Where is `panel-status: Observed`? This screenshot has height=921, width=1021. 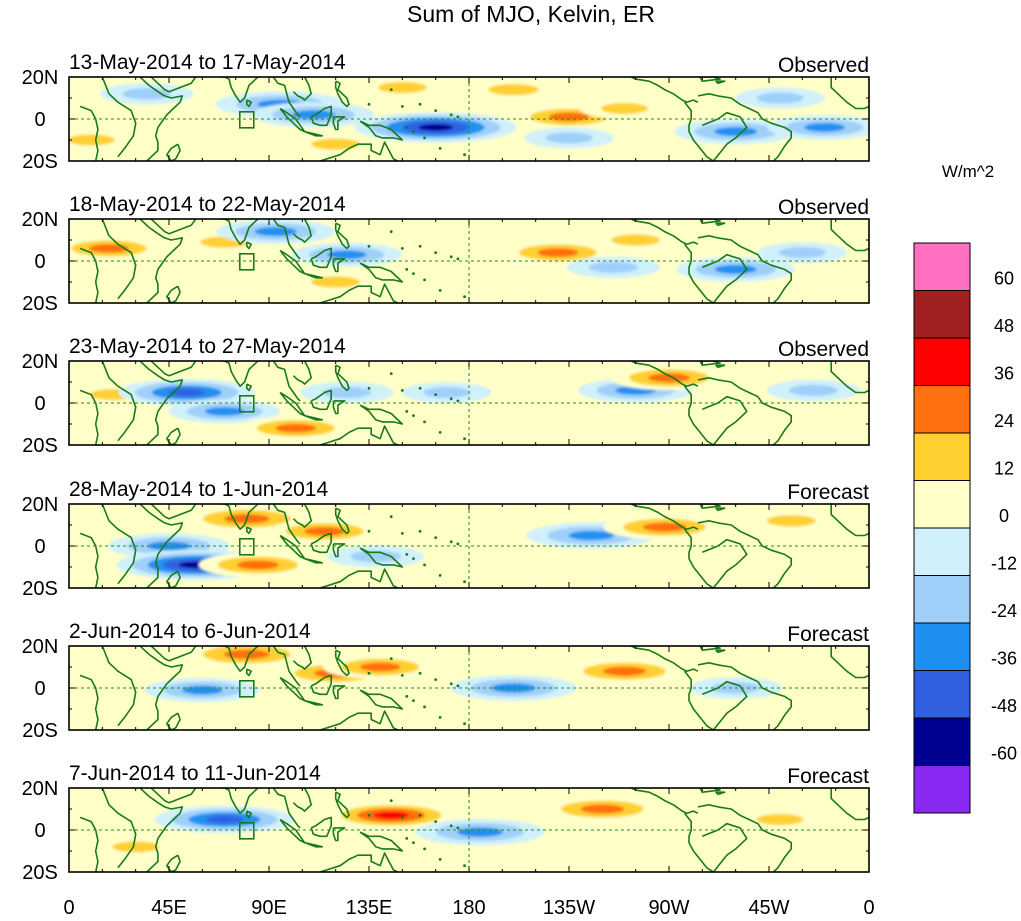
panel-status: Observed is located at coordinates (823, 65).